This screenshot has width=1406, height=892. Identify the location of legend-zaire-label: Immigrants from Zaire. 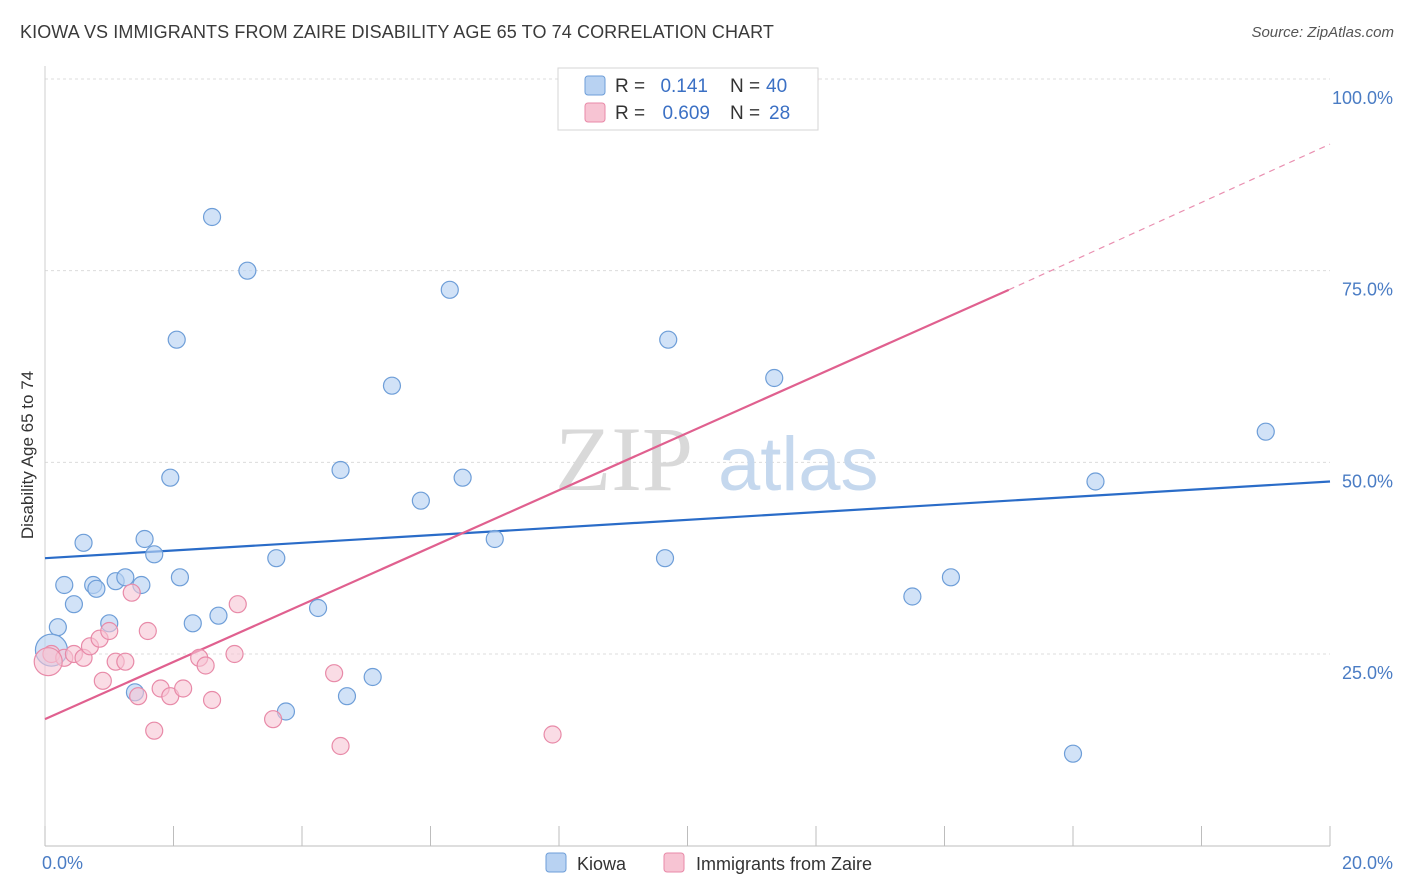
(784, 864).